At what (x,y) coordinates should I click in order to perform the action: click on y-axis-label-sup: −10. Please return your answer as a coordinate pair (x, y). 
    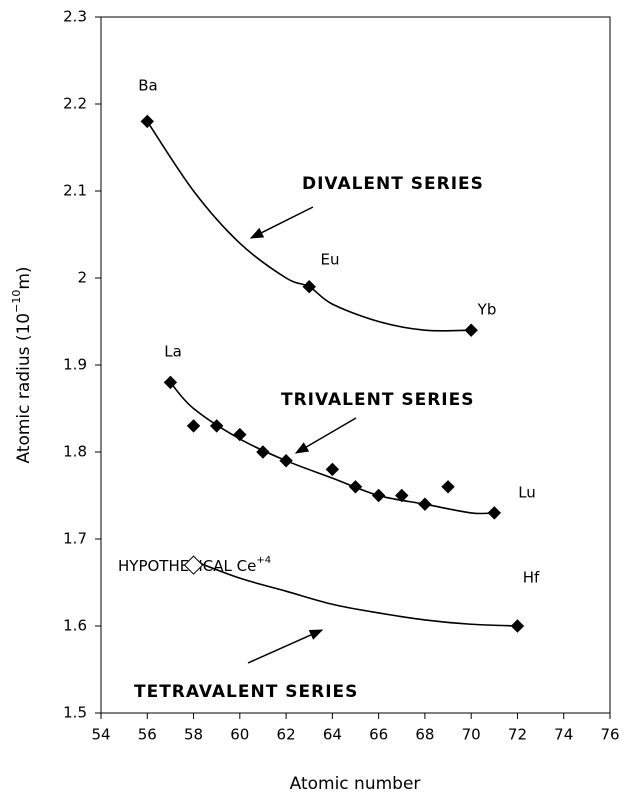
    Looking at the image, I should click on (16, 301).